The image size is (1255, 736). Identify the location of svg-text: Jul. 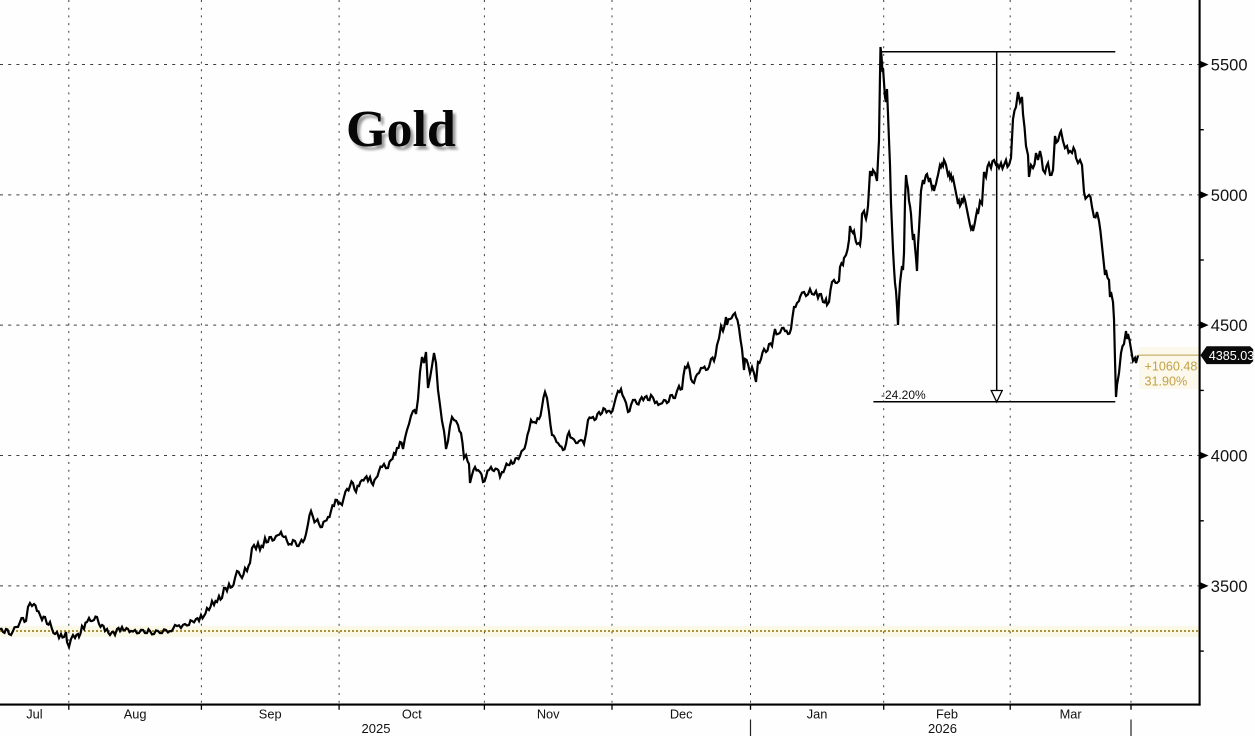
(34, 713).